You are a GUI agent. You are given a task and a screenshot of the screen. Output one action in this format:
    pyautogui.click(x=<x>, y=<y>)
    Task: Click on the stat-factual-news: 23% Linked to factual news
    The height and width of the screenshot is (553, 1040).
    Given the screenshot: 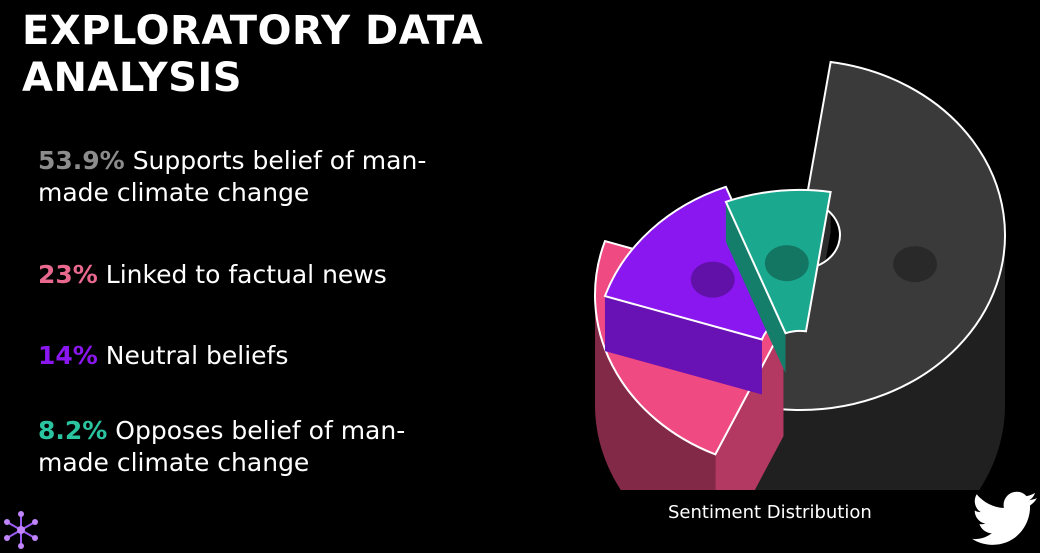 What is the action you would take?
    pyautogui.click(x=248, y=275)
    